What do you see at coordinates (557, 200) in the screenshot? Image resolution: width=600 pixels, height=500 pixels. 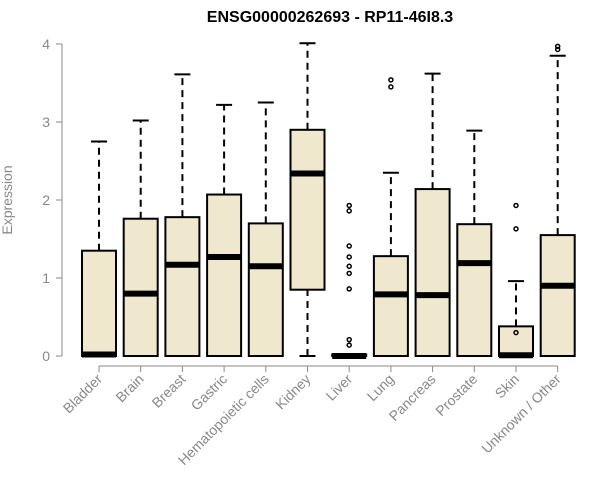 I see `box-unknown-other` at bounding box center [557, 200].